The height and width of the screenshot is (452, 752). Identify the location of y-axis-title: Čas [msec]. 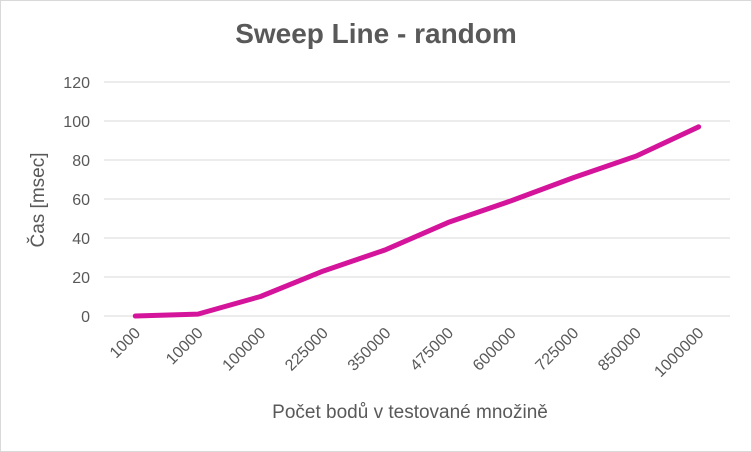
(38, 199).